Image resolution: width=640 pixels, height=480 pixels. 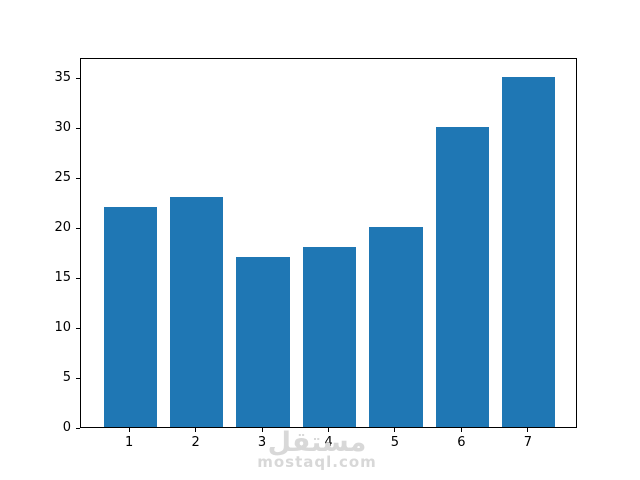 What do you see at coordinates (195, 442) in the screenshot?
I see `x-tick-label: 2` at bounding box center [195, 442].